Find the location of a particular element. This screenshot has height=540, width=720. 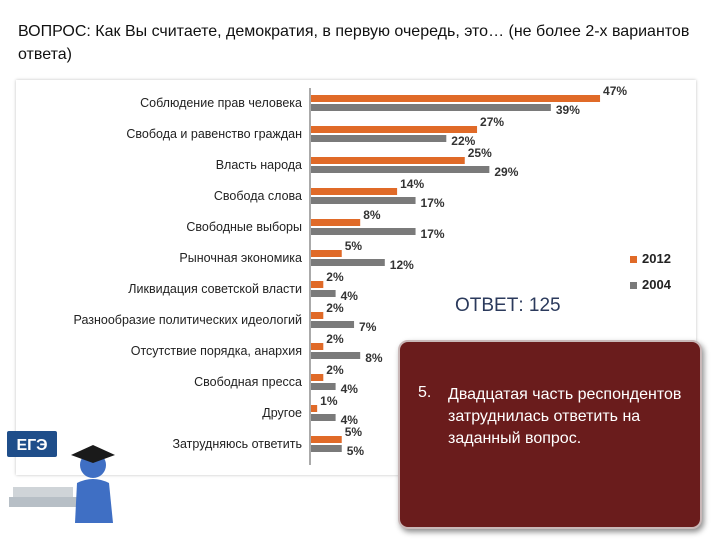

category-label: Рыночная экономика is located at coordinates (240, 258).